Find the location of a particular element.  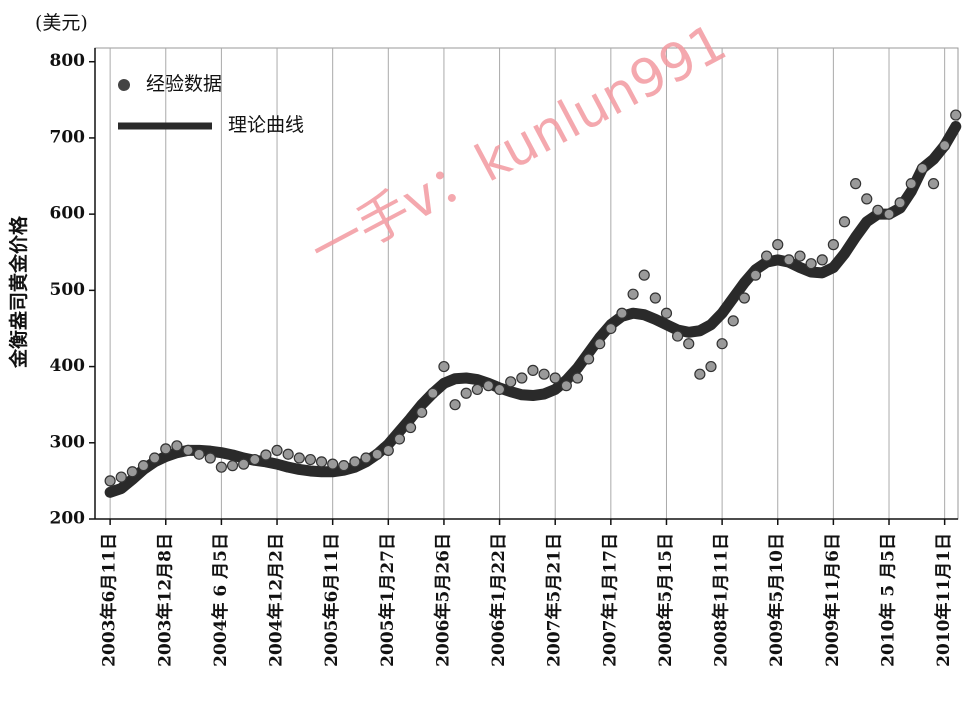

x-tick-label: 2006年5月26日 is located at coordinates (442, 600).